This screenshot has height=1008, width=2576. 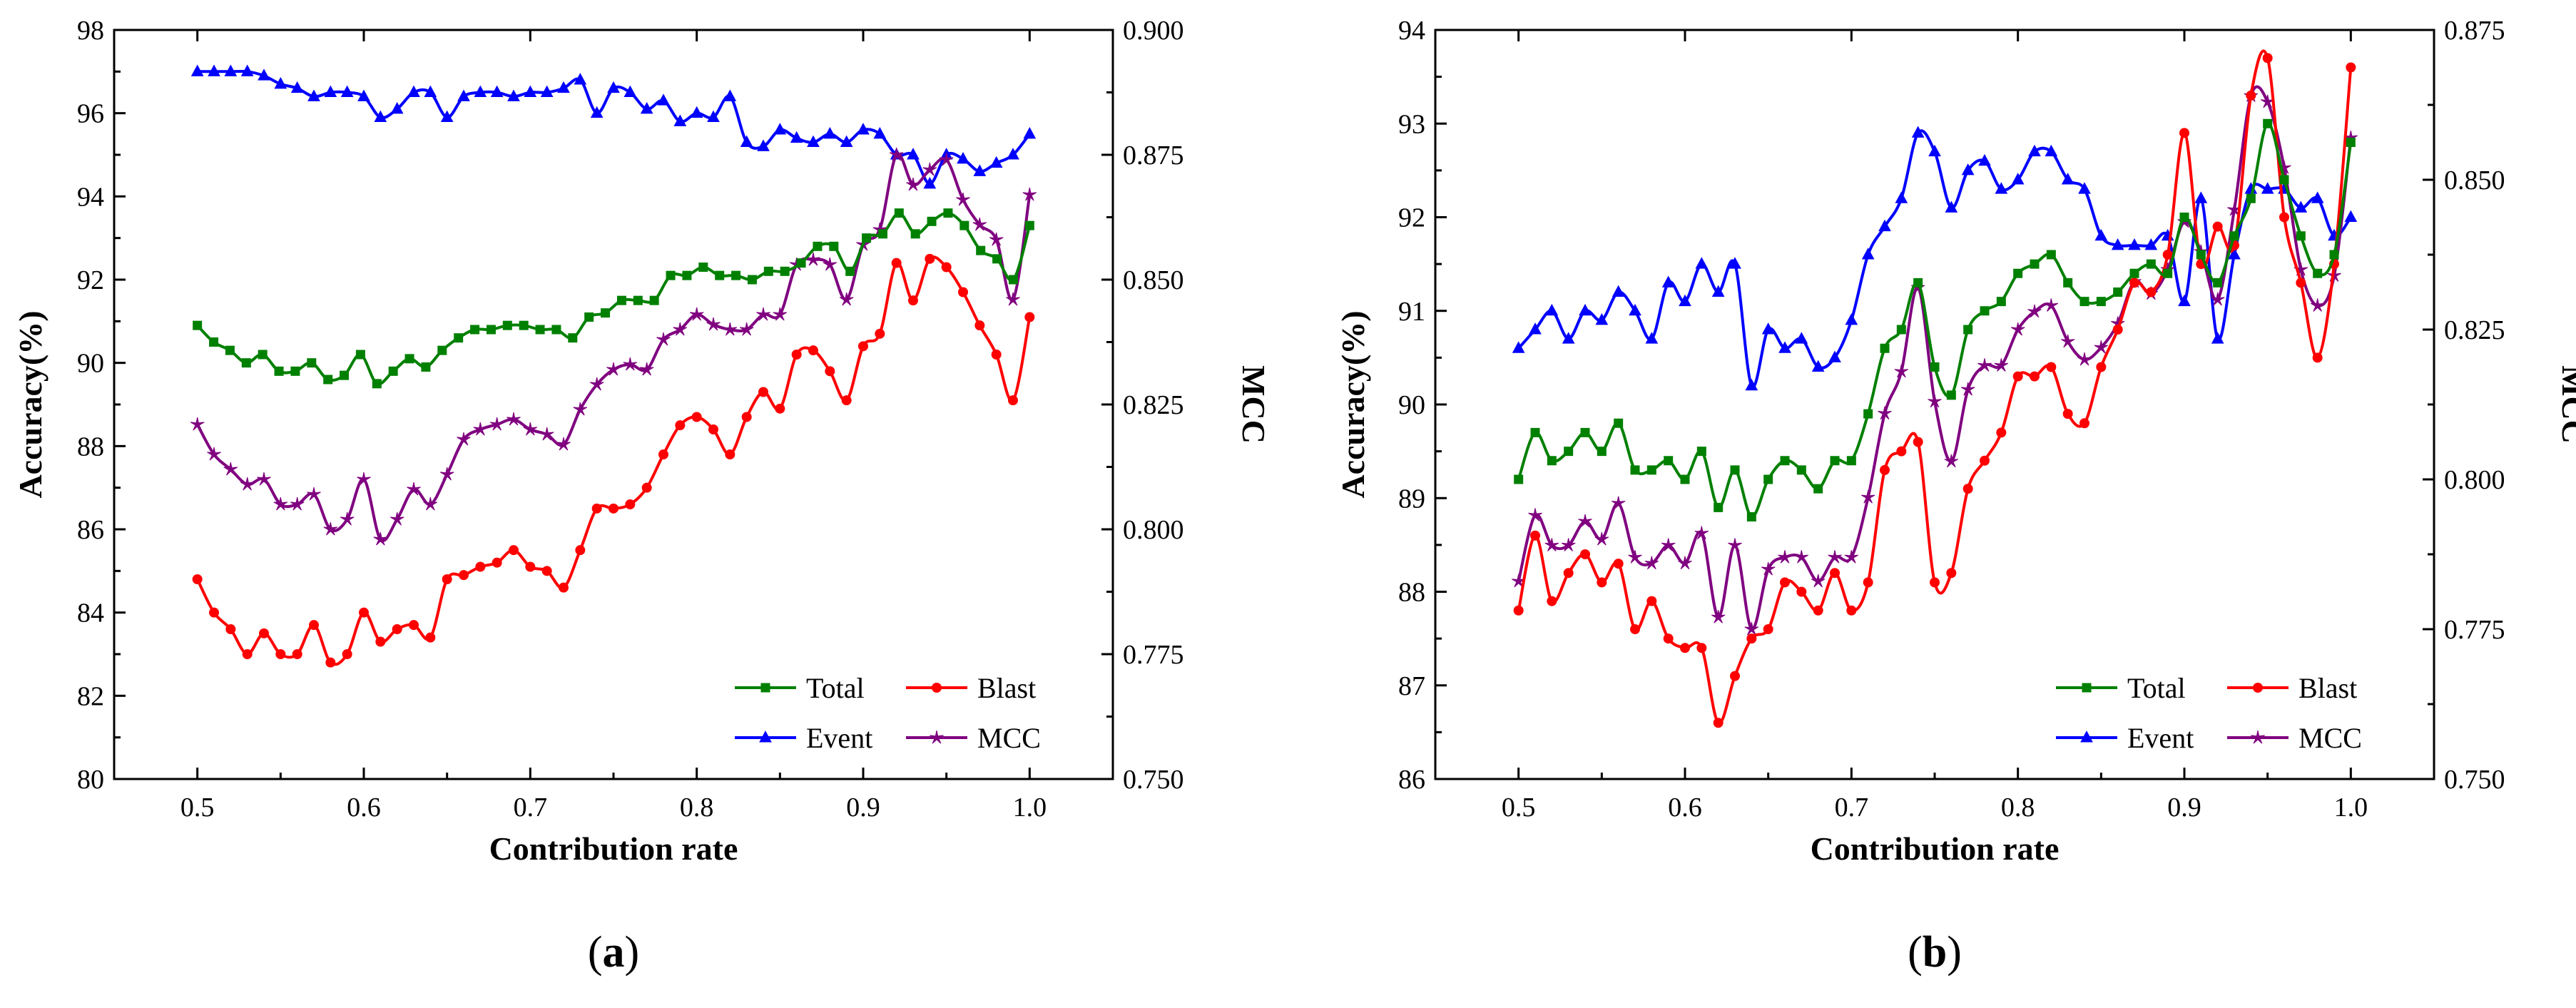 I want to click on y-axis-title: Accuracy(%), so click(x=30, y=404).